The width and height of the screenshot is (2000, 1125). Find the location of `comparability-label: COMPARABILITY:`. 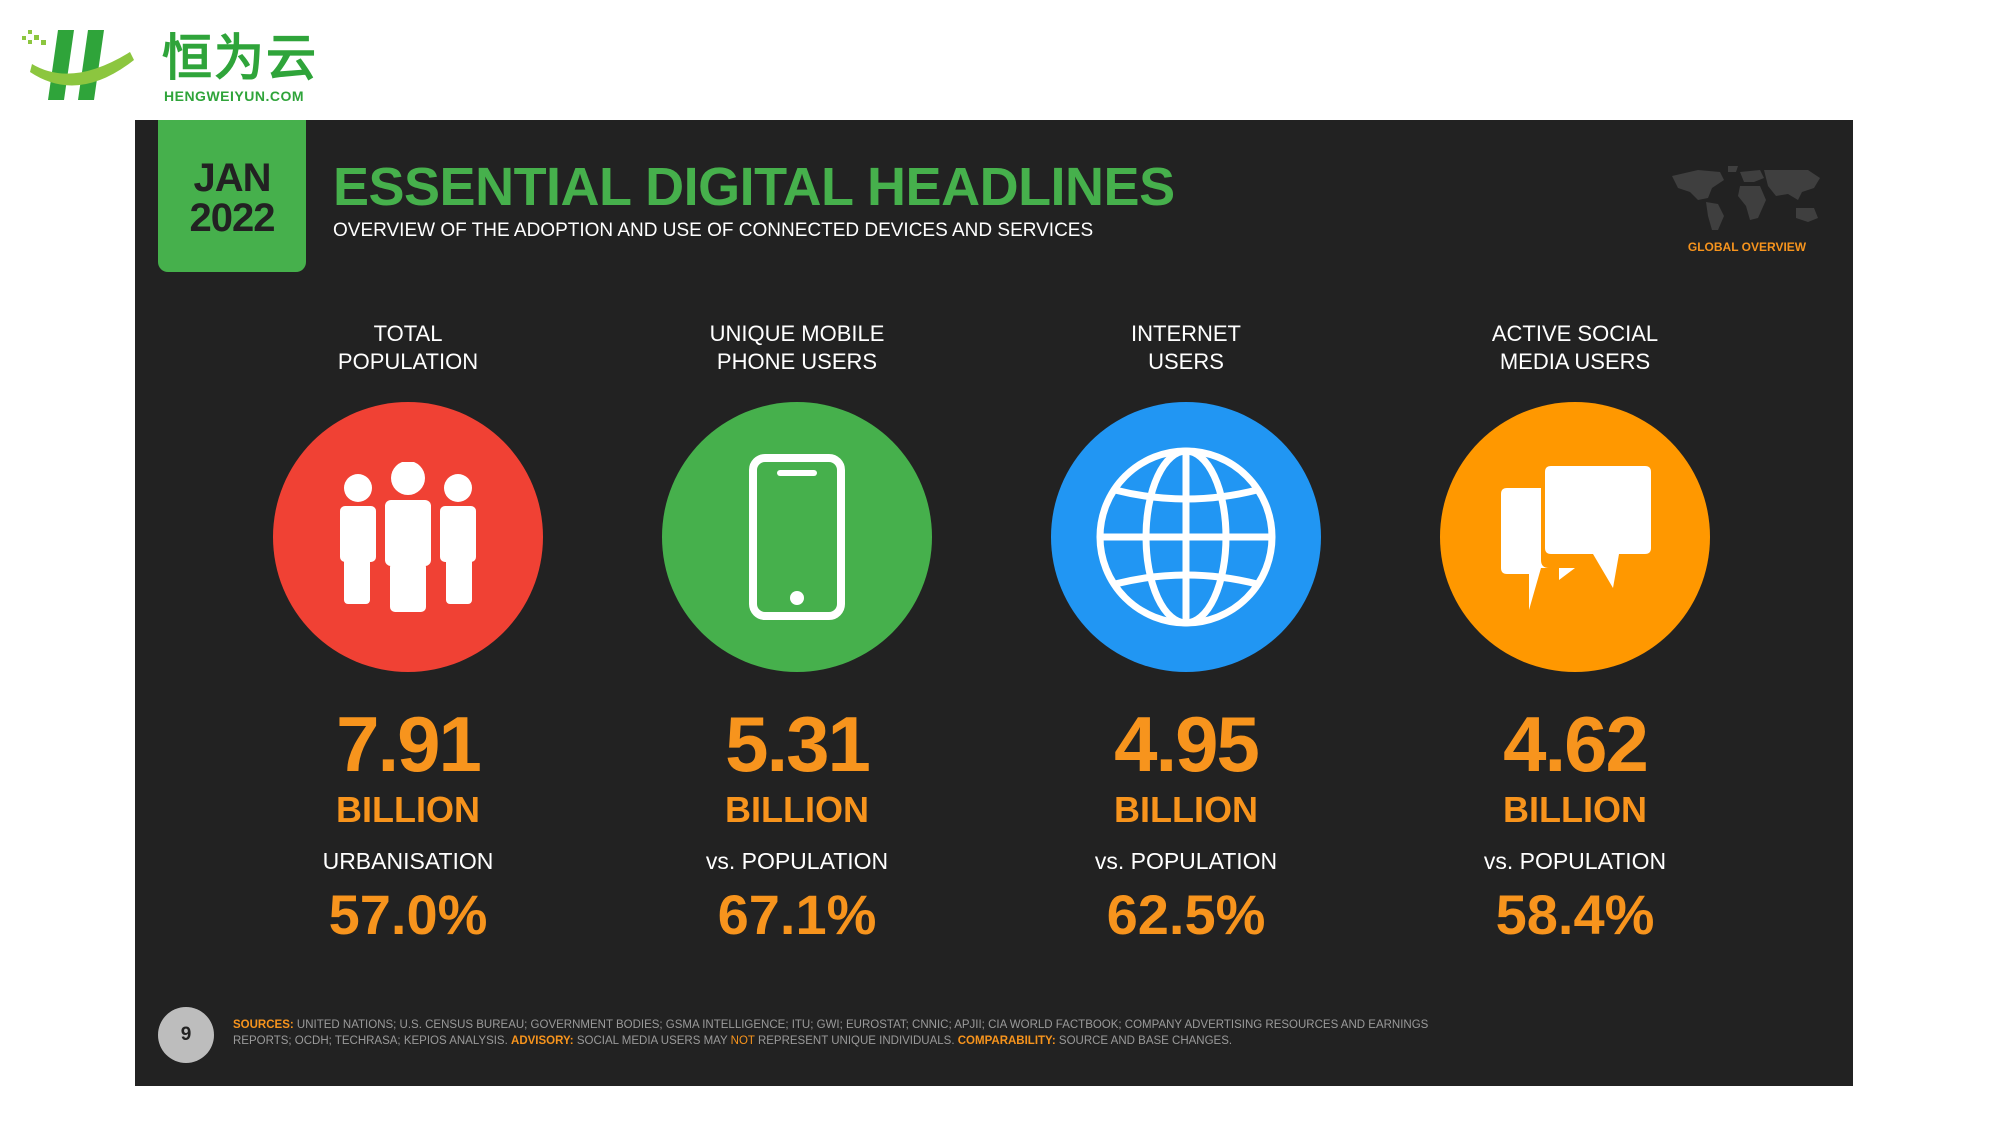

comparability-label: COMPARABILITY: is located at coordinates (1006, 1041).